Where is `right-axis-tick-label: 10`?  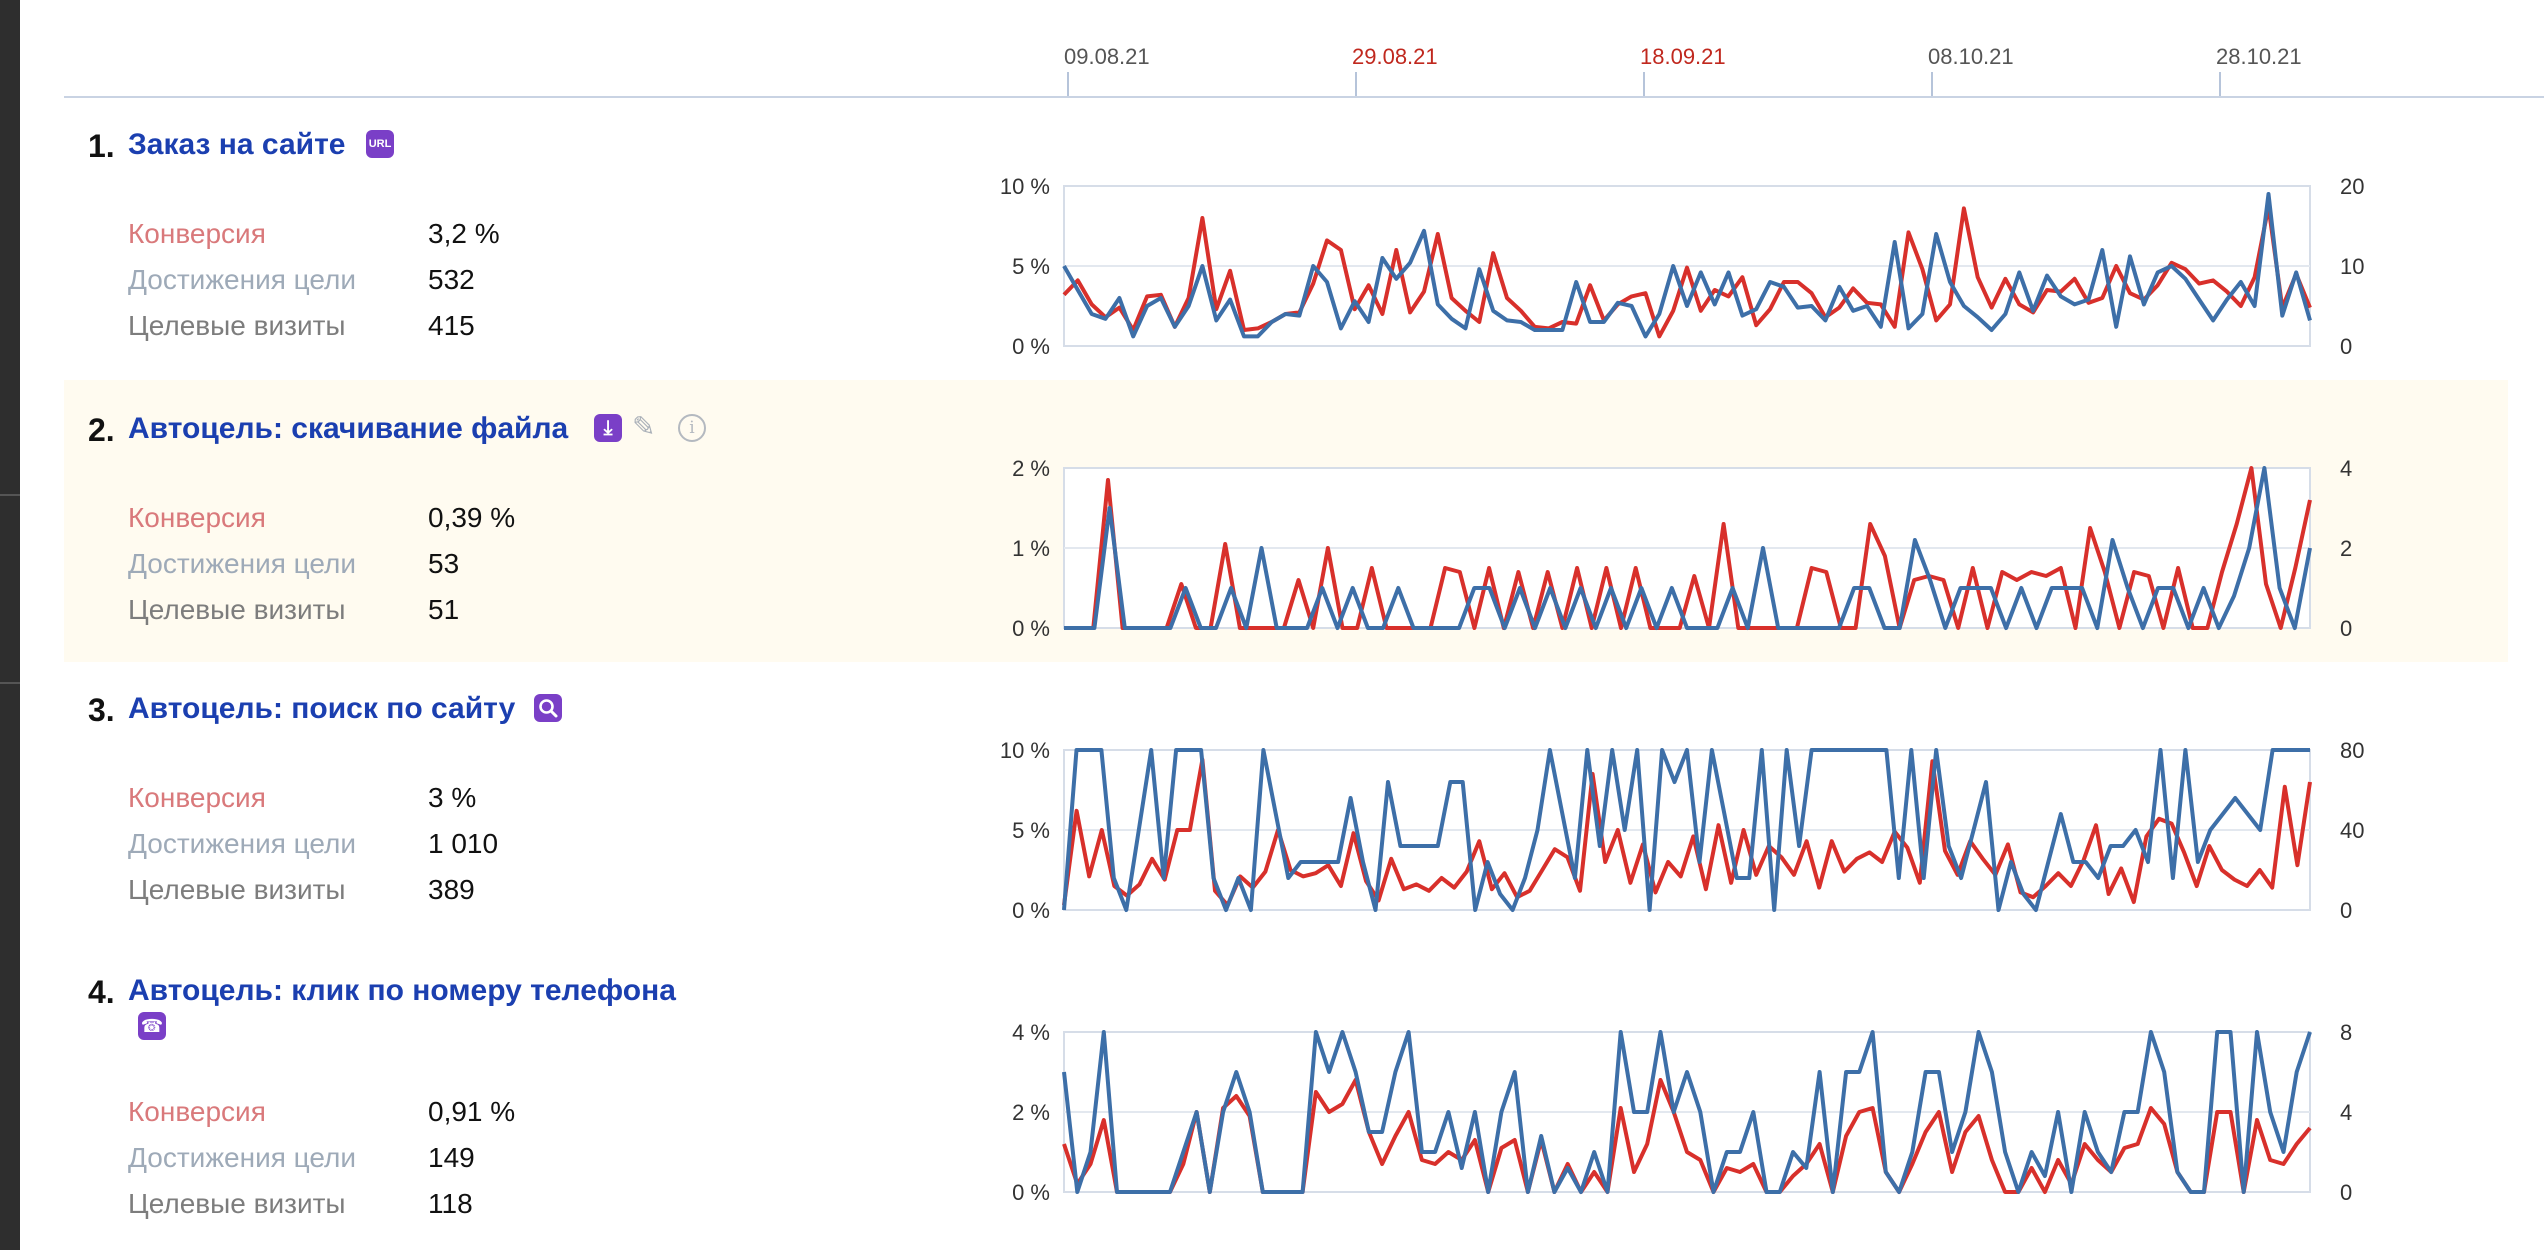
right-axis-tick-label: 10 is located at coordinates (2352, 266).